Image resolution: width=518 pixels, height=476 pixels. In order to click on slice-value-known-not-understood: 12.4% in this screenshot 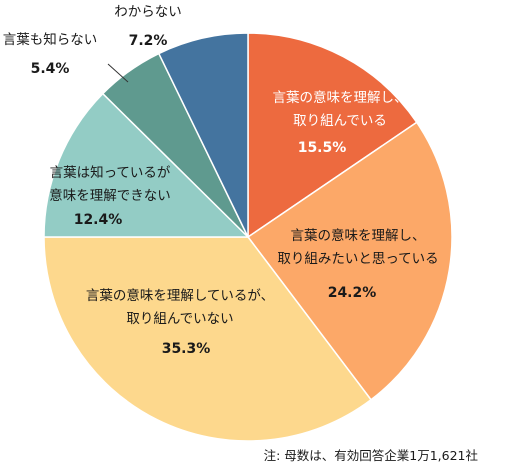, I will do `click(98, 220)`.